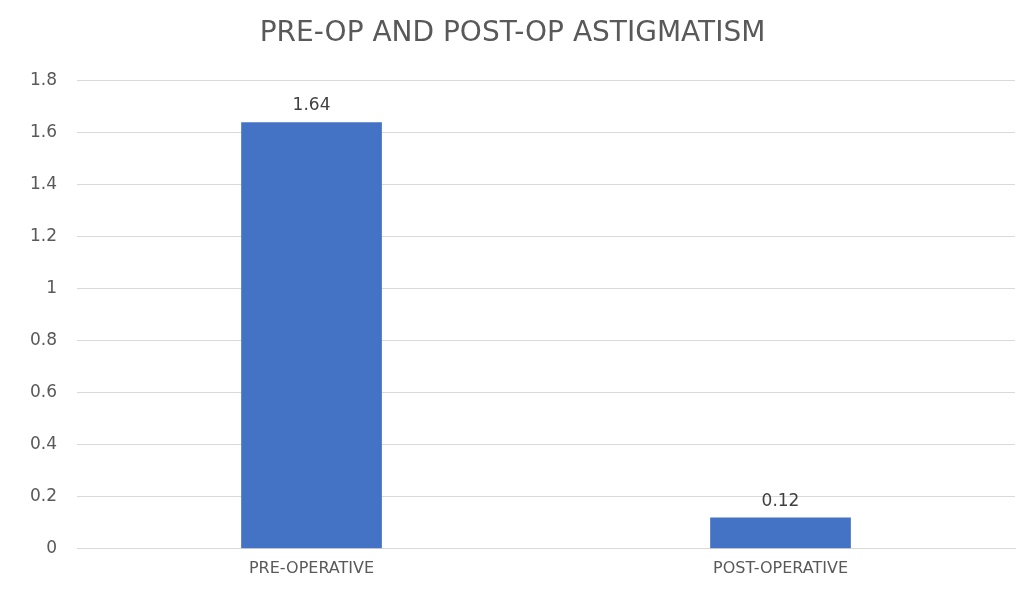  What do you see at coordinates (311, 104) in the screenshot?
I see `data-label: 1.64` at bounding box center [311, 104].